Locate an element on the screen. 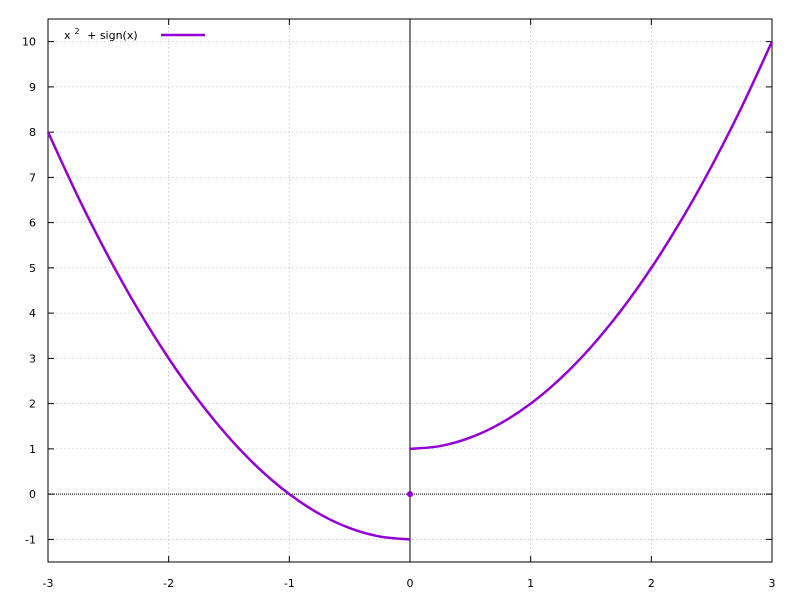 The height and width of the screenshot is (601, 800). x-tick-labels: -3 -2 -1 0 1 2 3 is located at coordinates (409, 583).